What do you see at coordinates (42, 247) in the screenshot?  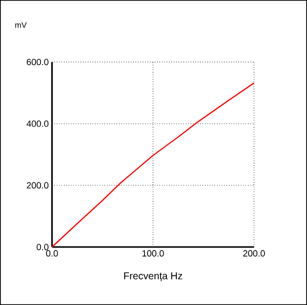 I see `y-tick-label: 0.0` at bounding box center [42, 247].